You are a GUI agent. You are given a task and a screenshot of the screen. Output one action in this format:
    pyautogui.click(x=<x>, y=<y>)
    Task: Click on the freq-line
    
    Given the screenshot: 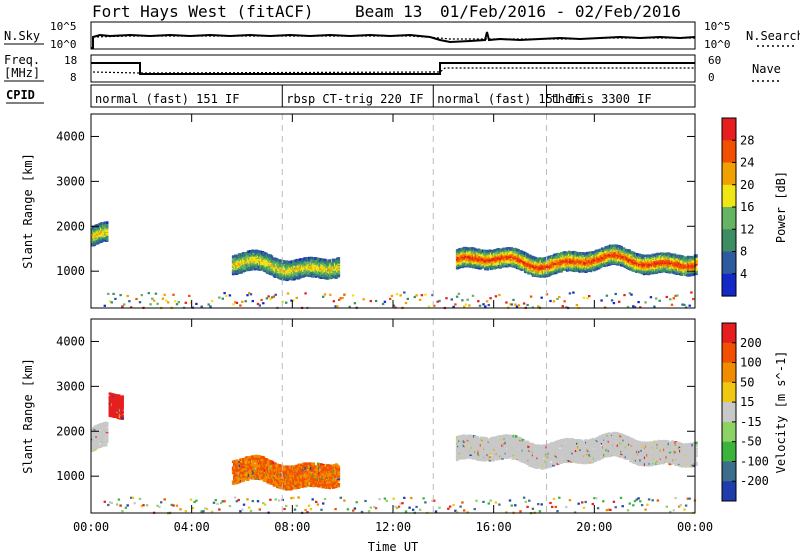 What is the action you would take?
    pyautogui.click(x=393, y=68)
    